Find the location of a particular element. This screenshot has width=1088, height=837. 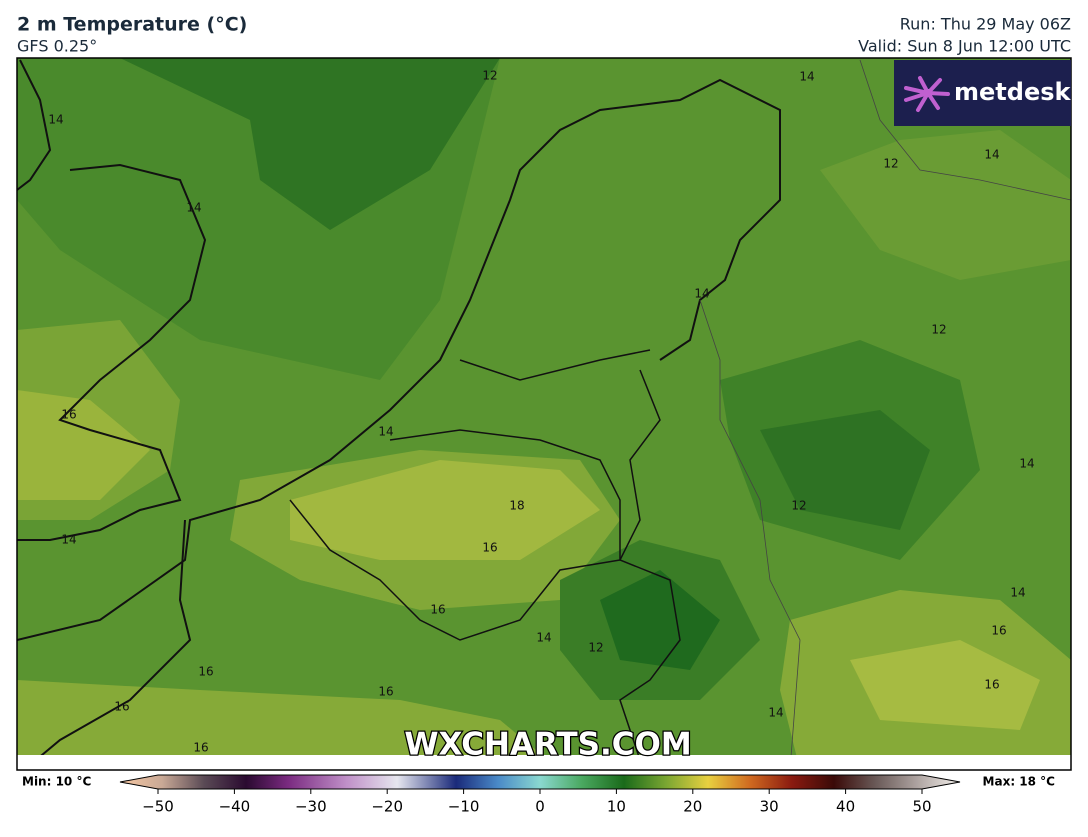

title: 2 m Temperature (°C) is located at coordinates (132, 25).